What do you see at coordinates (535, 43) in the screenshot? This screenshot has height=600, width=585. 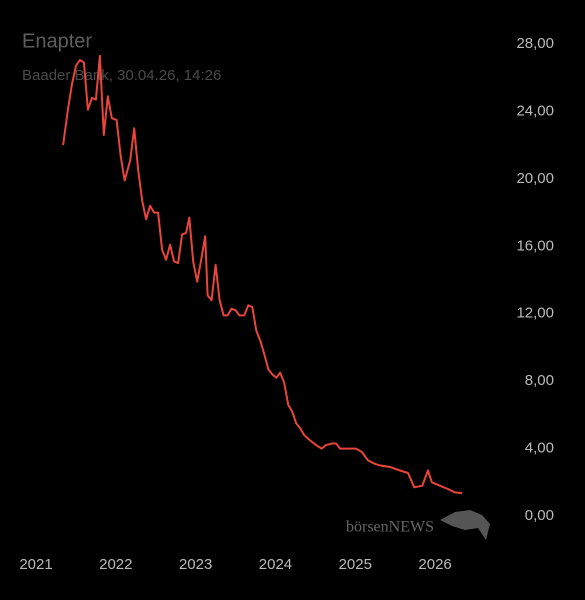 I see `y-tick-label: 28,00` at bounding box center [535, 43].